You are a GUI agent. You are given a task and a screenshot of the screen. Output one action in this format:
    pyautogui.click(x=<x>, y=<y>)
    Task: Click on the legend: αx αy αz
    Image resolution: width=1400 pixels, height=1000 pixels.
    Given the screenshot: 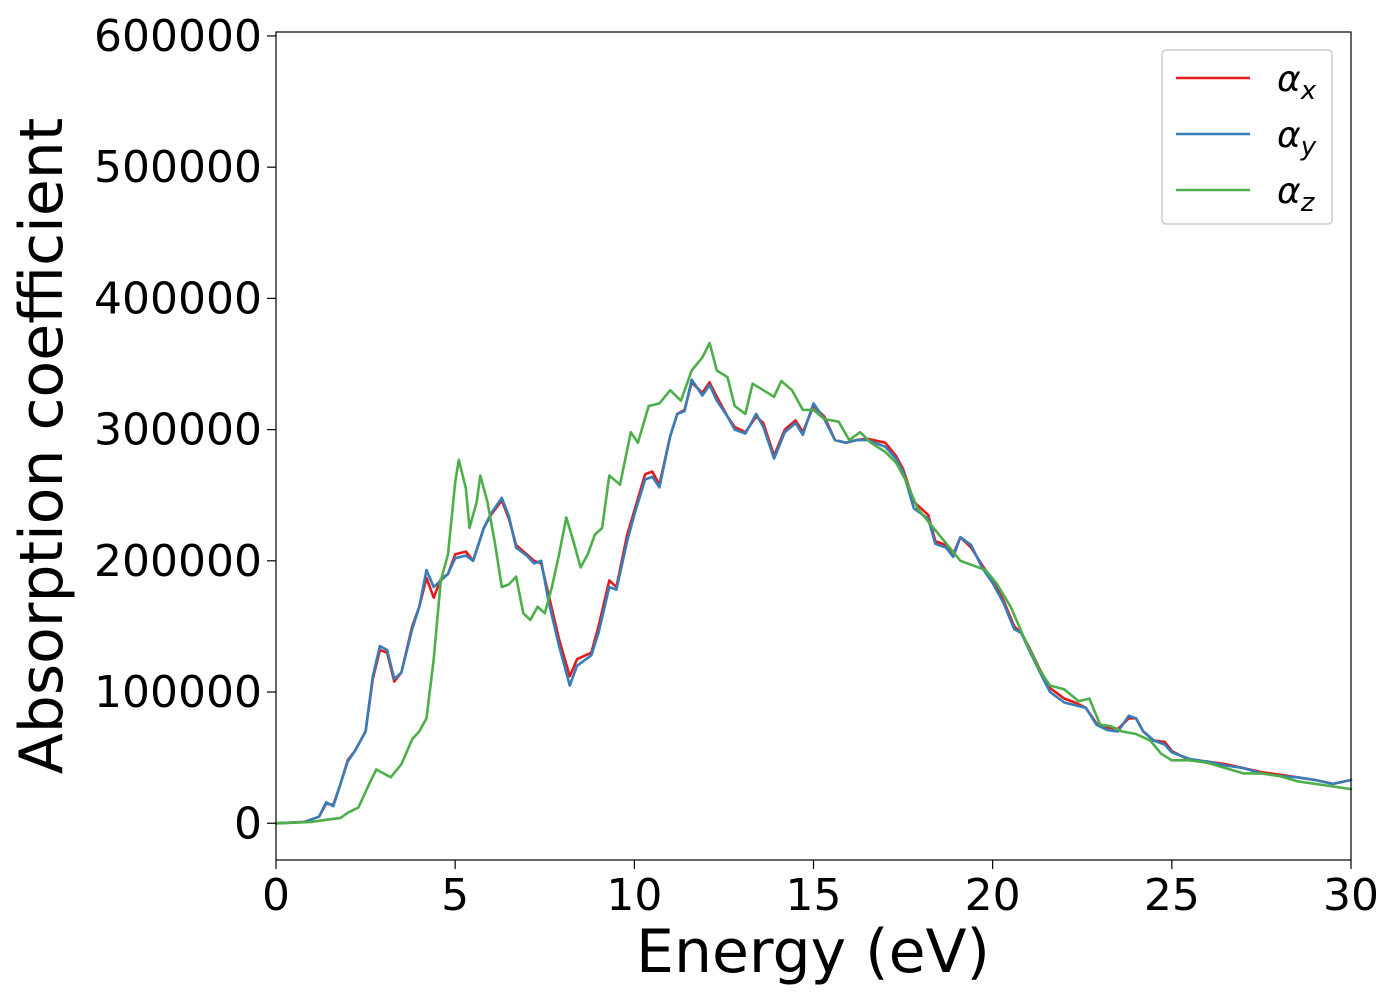 What is the action you would take?
    pyautogui.click(x=1247, y=137)
    